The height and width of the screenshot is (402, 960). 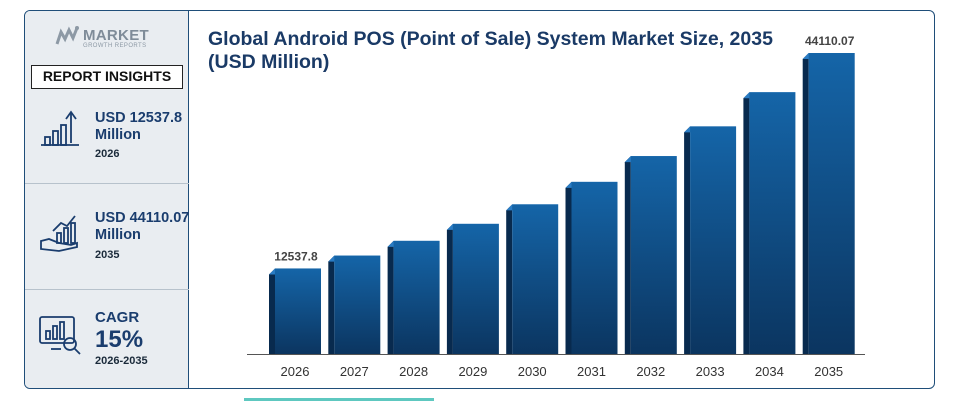 I want to click on stat-2026-value: USD 12537.8 Million, so click(x=138, y=127).